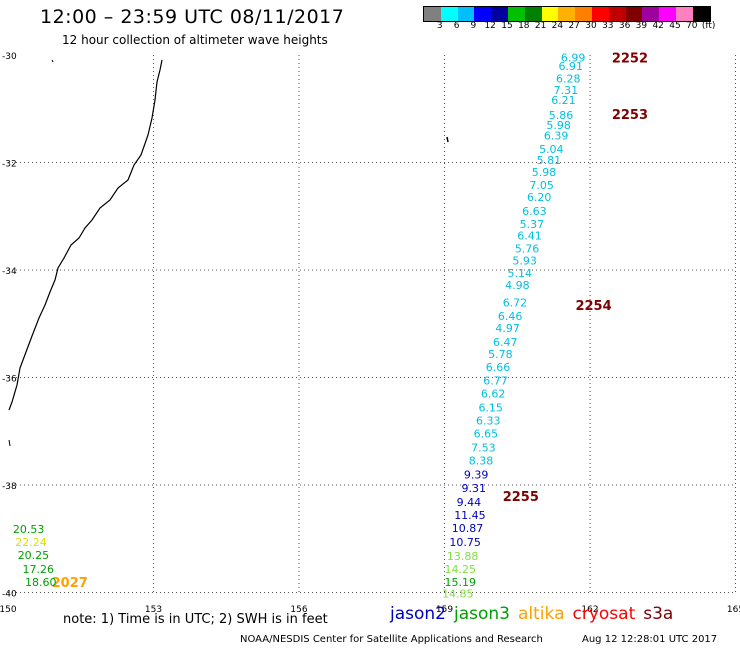 This screenshot has height=650, width=740. I want to click on wave-height-value: 6.66, so click(498, 367).